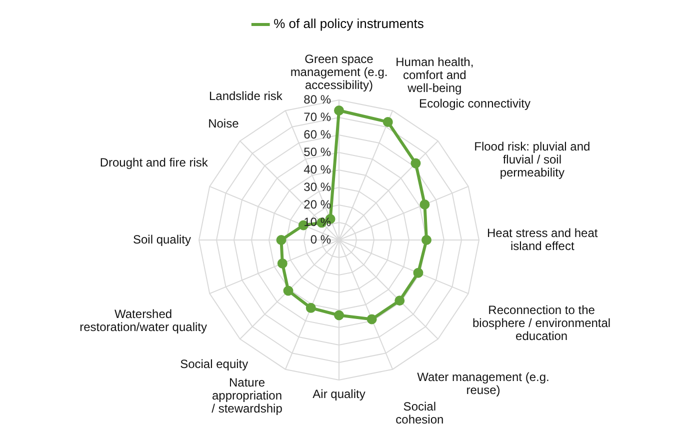 Image resolution: width=678 pixels, height=447 pixels. I want to click on spoke-label: Reconnection to the biosphere / environmental education, so click(541, 323).